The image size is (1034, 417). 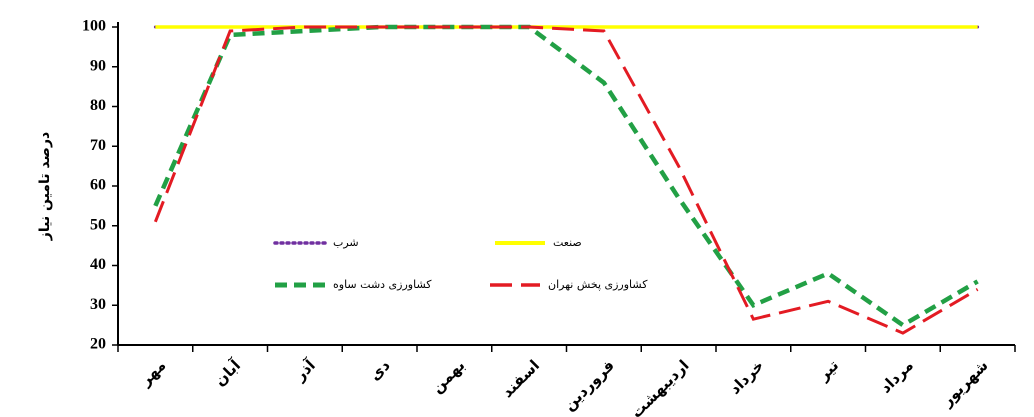 What do you see at coordinates (153, 373) in the screenshot?
I see `x-tick-label: مهر` at bounding box center [153, 373].